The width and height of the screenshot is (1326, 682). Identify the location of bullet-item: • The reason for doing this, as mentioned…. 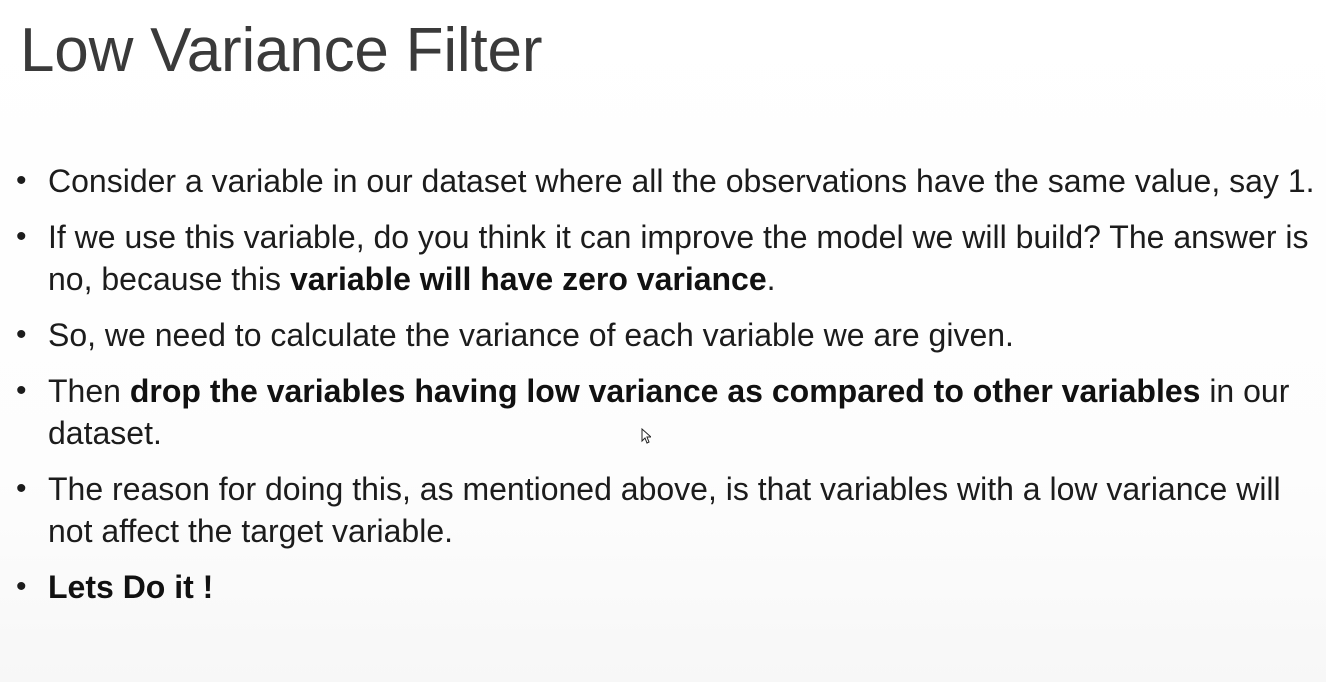
(666, 510).